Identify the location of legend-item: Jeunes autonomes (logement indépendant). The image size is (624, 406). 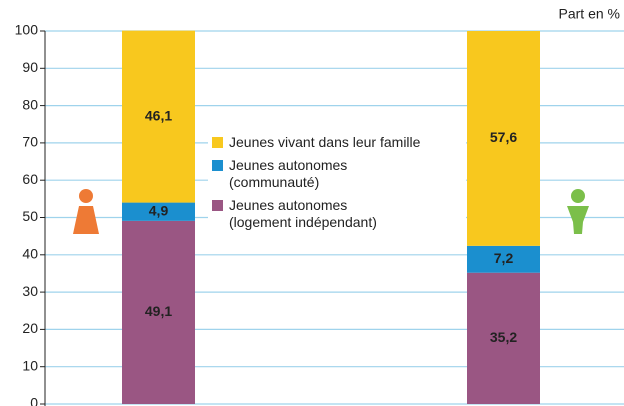
(337, 214).